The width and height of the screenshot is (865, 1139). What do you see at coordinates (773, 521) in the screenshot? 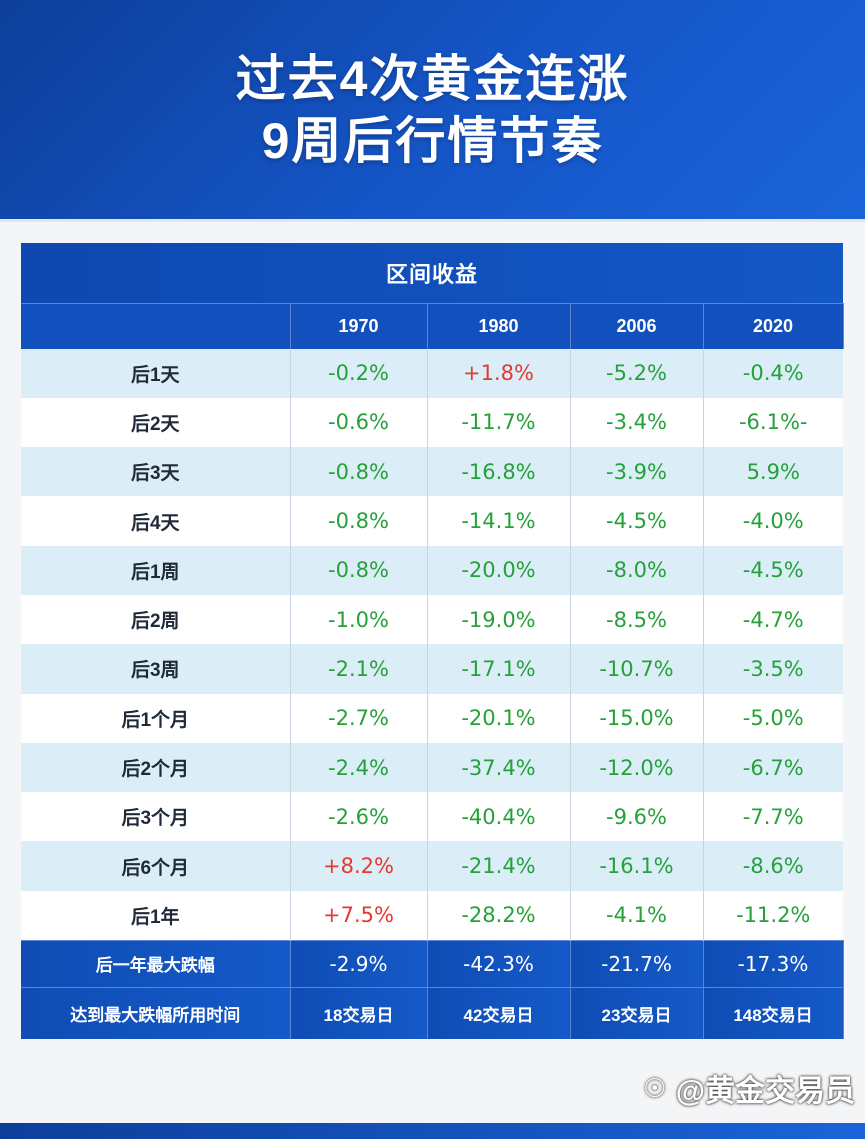
I see `return-cell: -4.0%` at bounding box center [773, 521].